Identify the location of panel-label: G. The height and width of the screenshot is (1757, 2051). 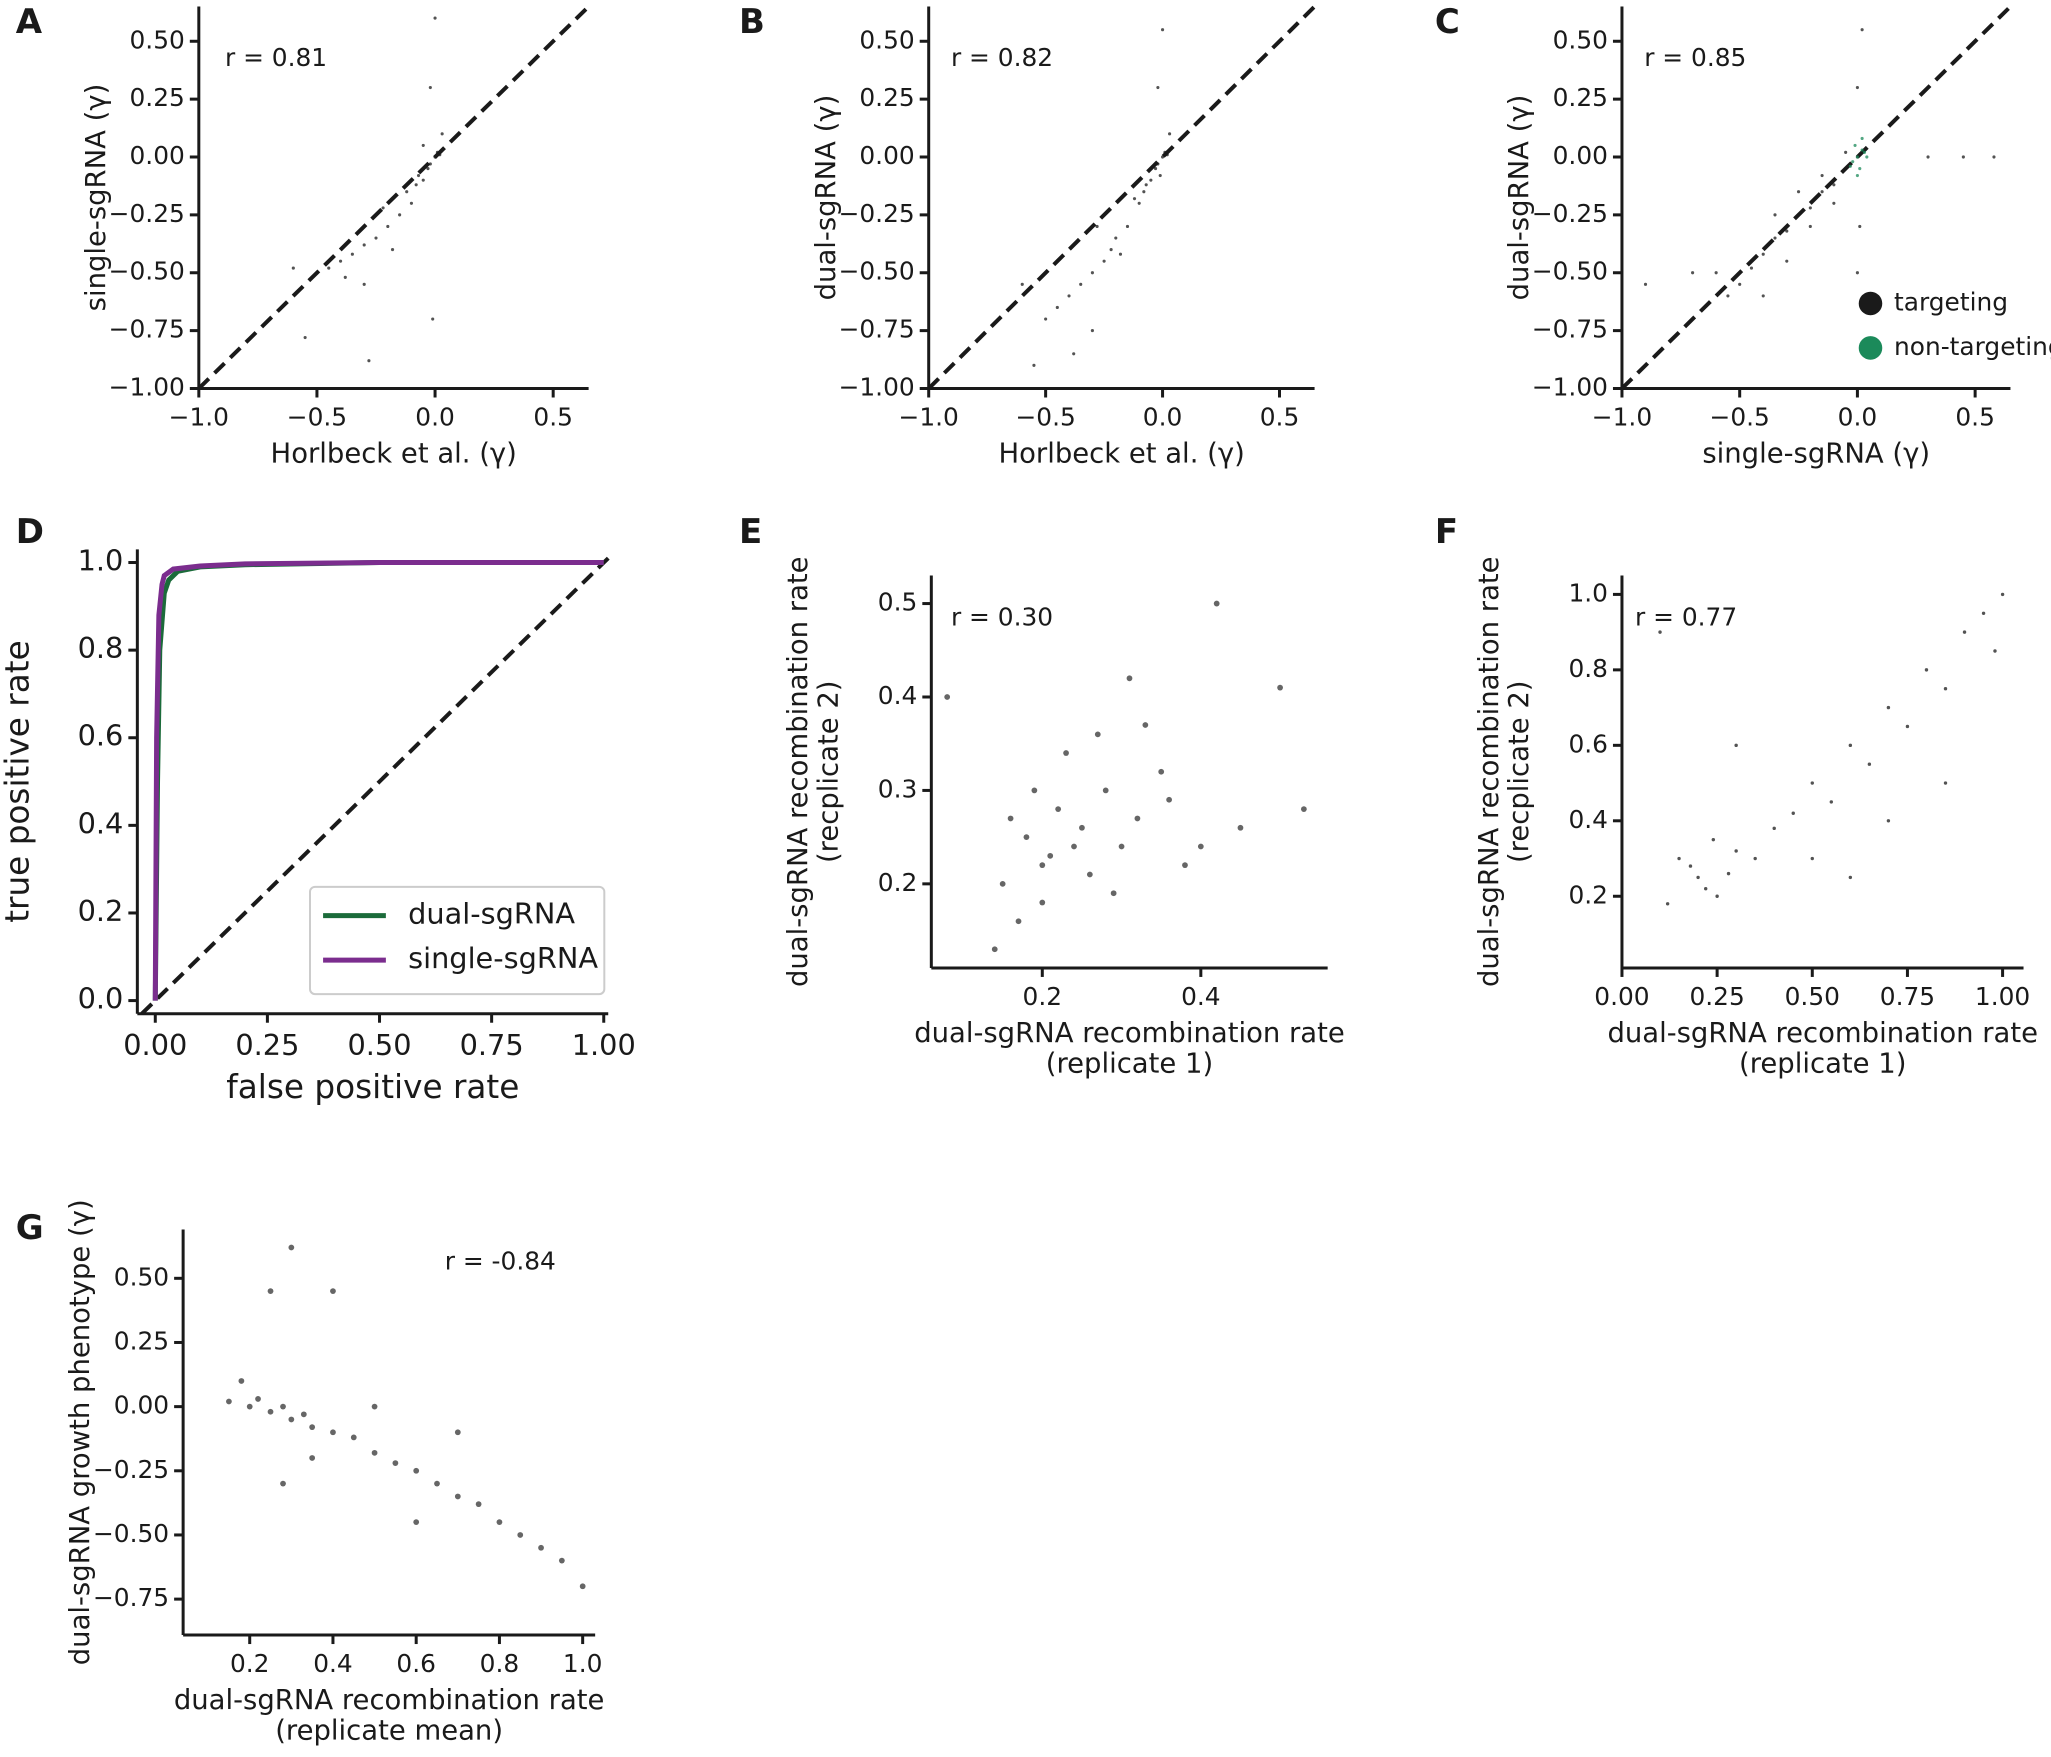
(30, 1228).